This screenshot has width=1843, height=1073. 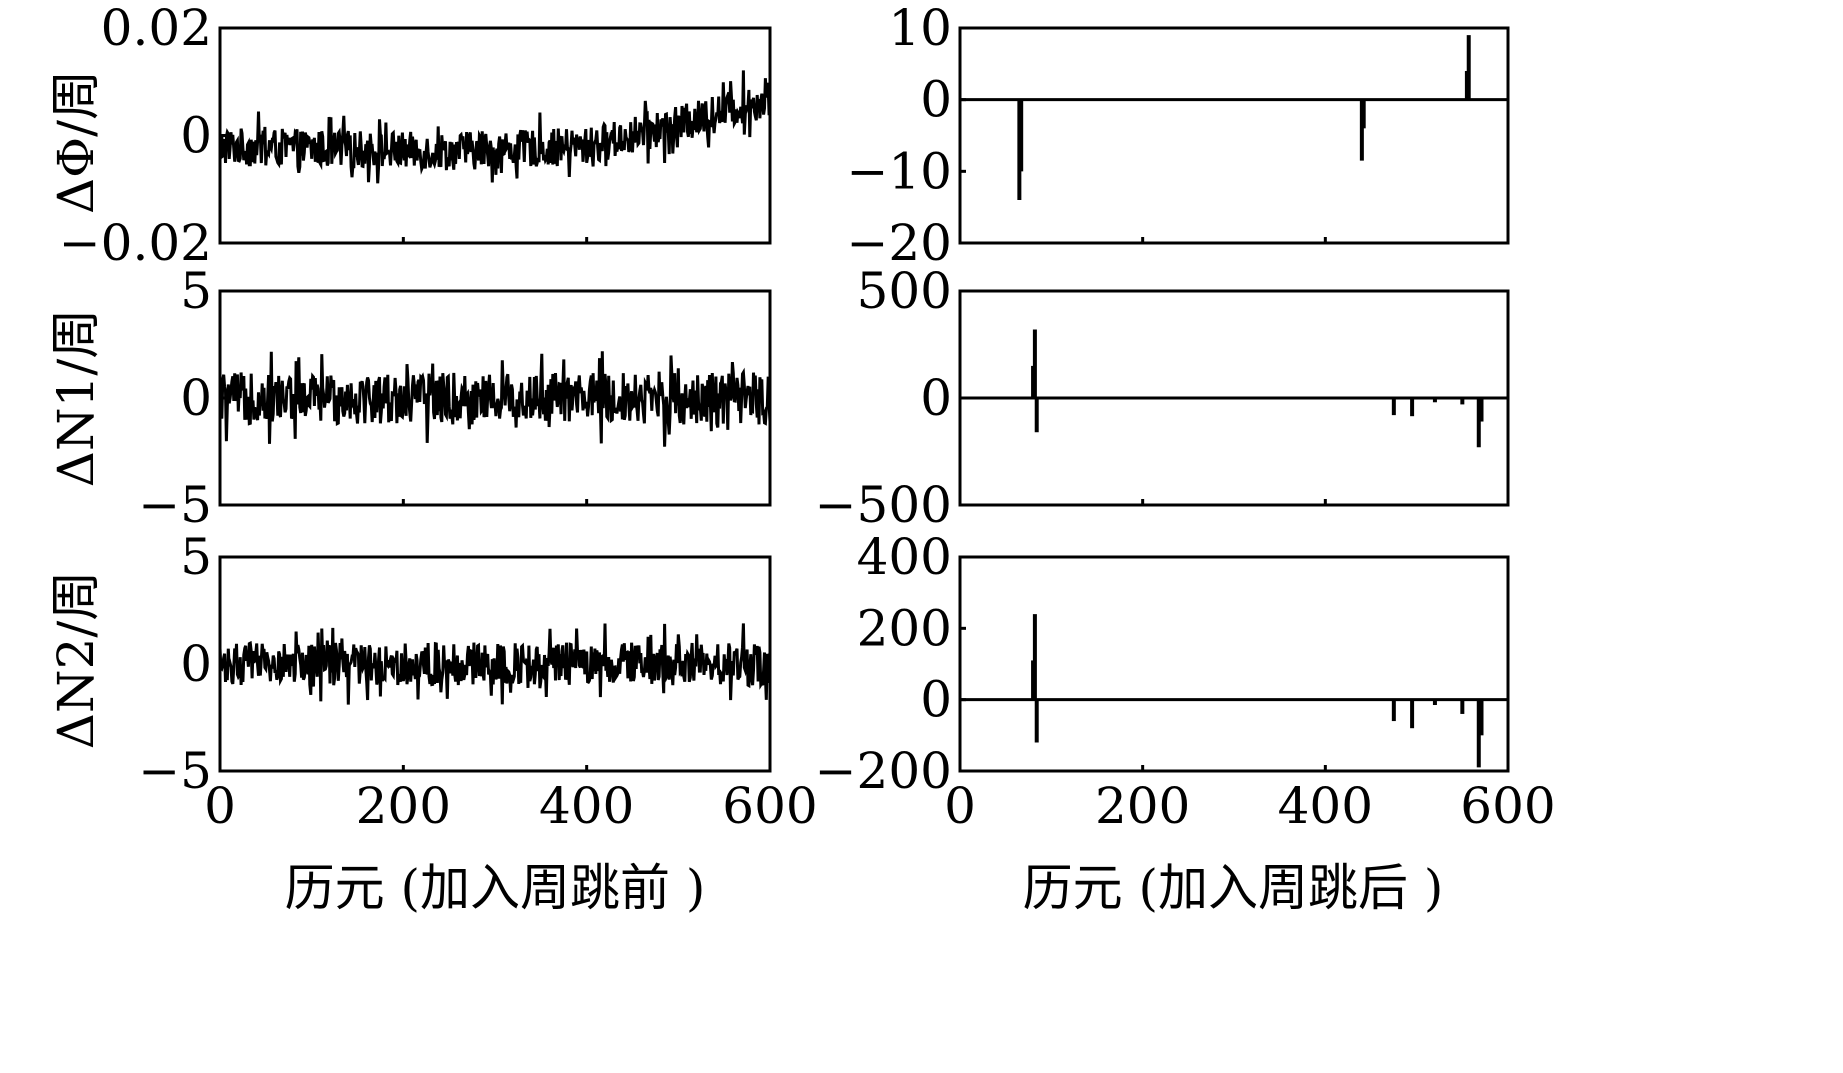 What do you see at coordinates (196, 664) in the screenshot?
I see `ytick-label-dn2_before-1: 0` at bounding box center [196, 664].